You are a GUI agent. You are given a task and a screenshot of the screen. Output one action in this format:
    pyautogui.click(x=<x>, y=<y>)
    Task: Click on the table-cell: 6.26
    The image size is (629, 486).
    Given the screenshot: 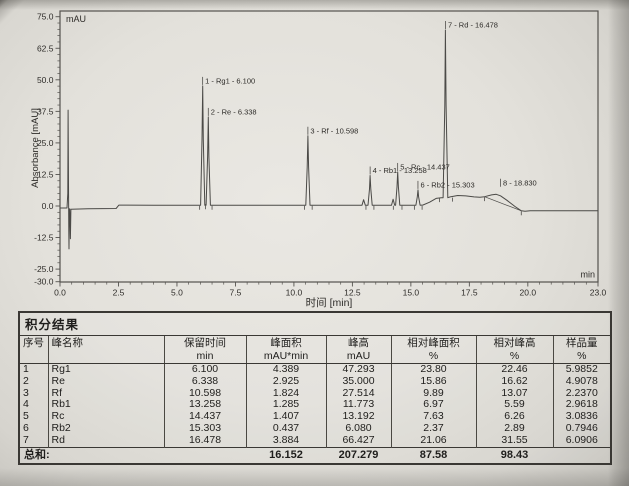 What is the action you would take?
    pyautogui.click(x=514, y=417)
    